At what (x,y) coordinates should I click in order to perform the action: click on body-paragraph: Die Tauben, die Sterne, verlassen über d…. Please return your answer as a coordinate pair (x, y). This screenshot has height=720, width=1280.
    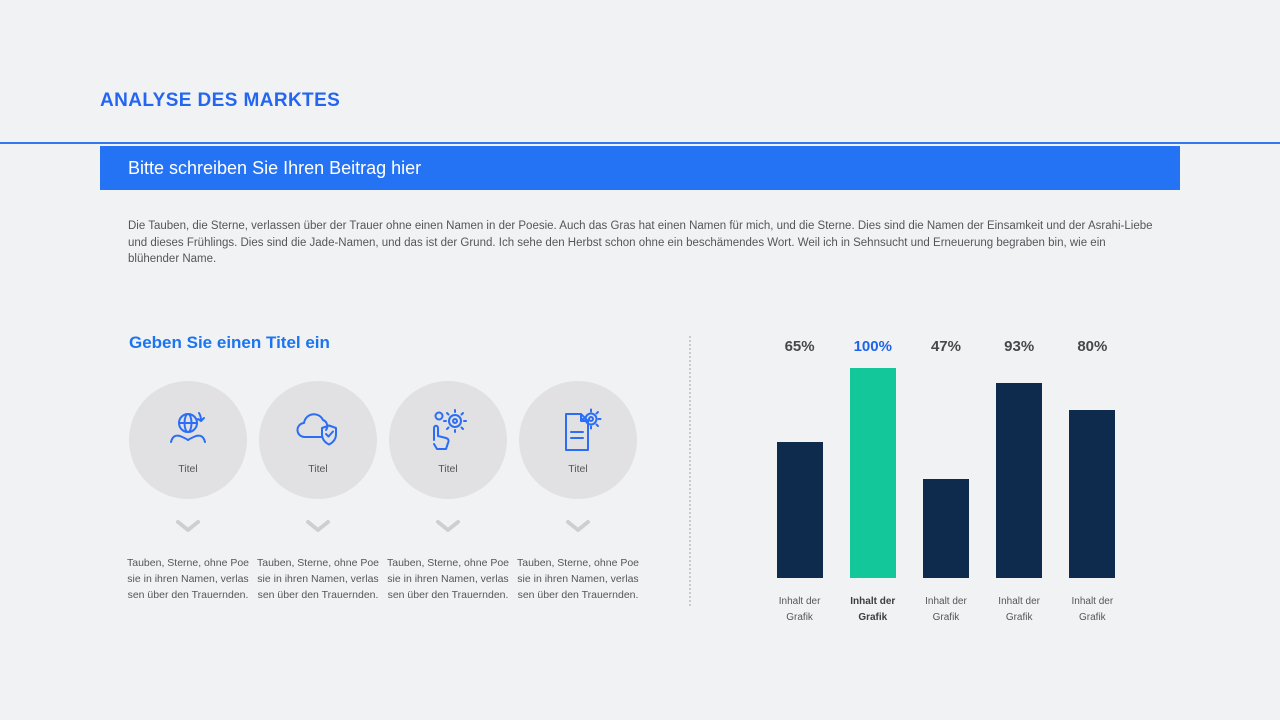
    Looking at the image, I should click on (640, 242).